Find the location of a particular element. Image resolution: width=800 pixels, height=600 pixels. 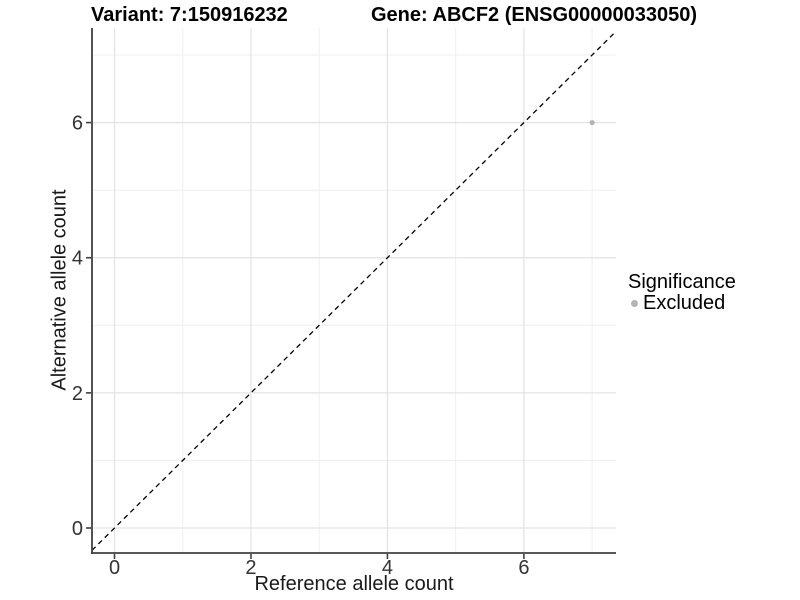

gene-title: Gene: ABCF2 (ENSG00000033050) is located at coordinates (534, 15).